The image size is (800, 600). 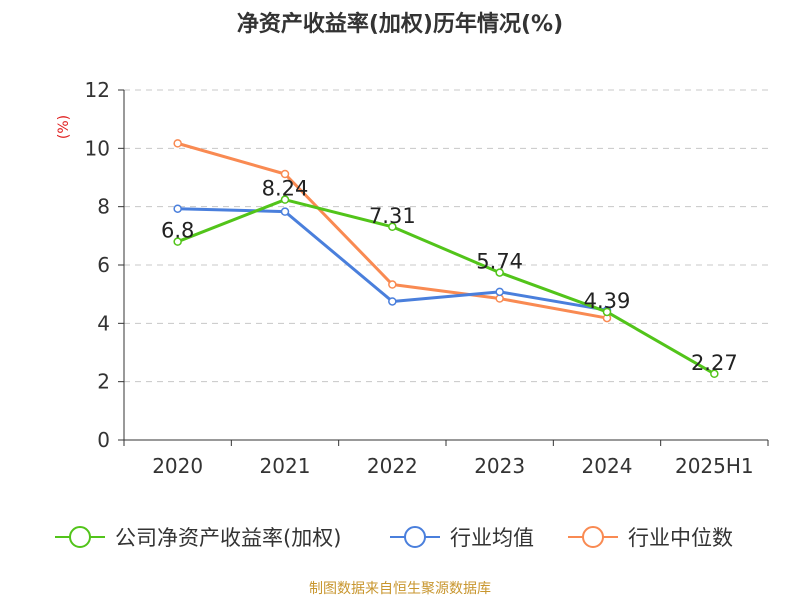 I want to click on data-label: 5.74, so click(x=499, y=262).